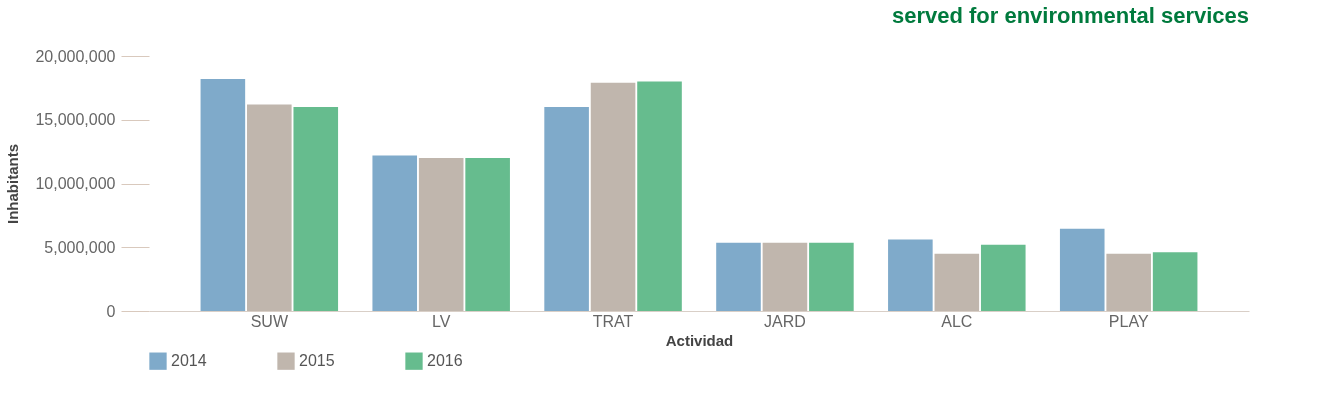  I want to click on y-tick-label: 0, so click(111, 311).